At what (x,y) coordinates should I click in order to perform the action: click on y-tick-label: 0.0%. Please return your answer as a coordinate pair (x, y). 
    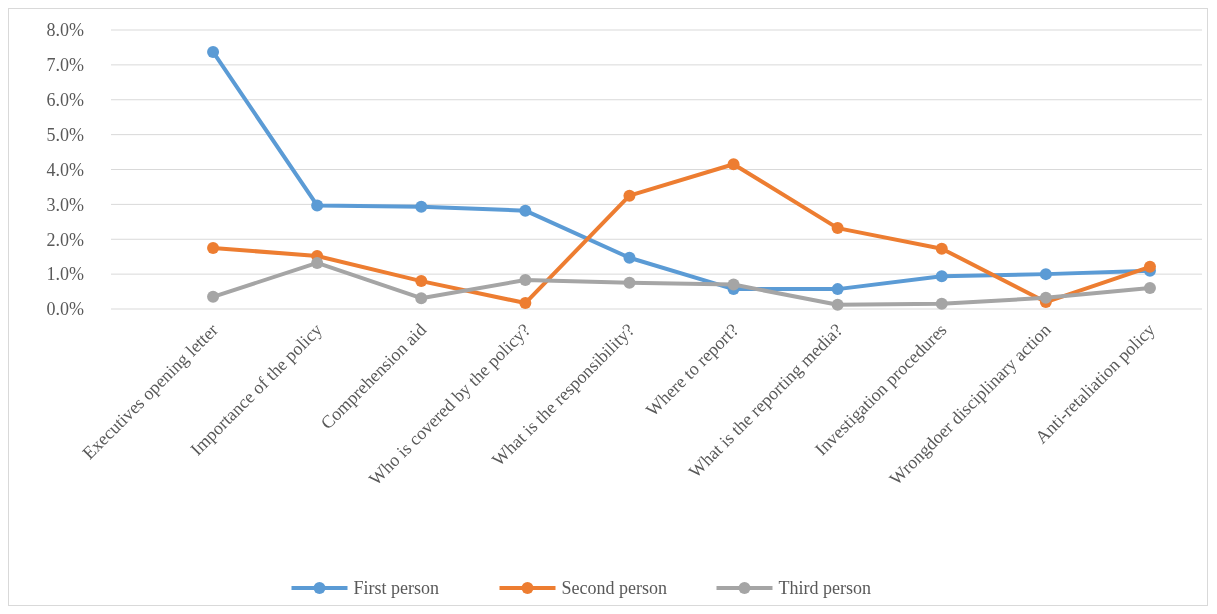
    Looking at the image, I should click on (65, 309).